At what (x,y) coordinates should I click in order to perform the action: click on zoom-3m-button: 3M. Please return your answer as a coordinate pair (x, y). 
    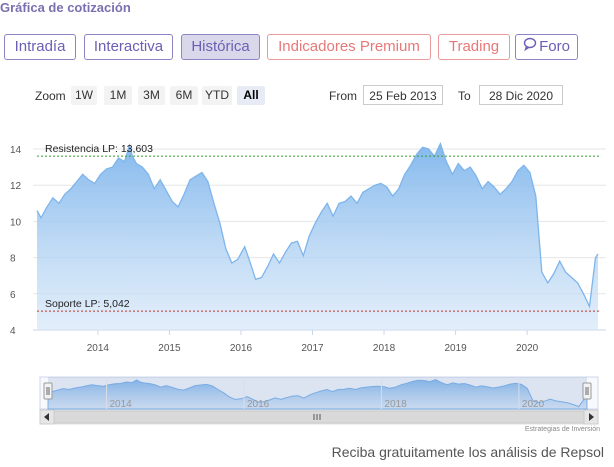
    Looking at the image, I should click on (151, 95).